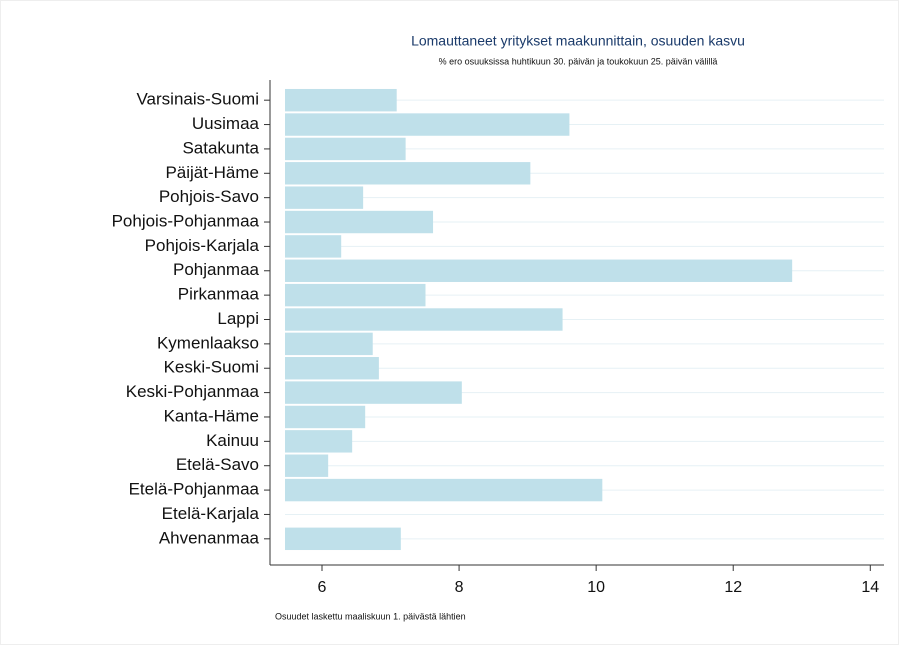  What do you see at coordinates (202, 245) in the screenshot?
I see `y-tick-label: Pohjois-Karjala` at bounding box center [202, 245].